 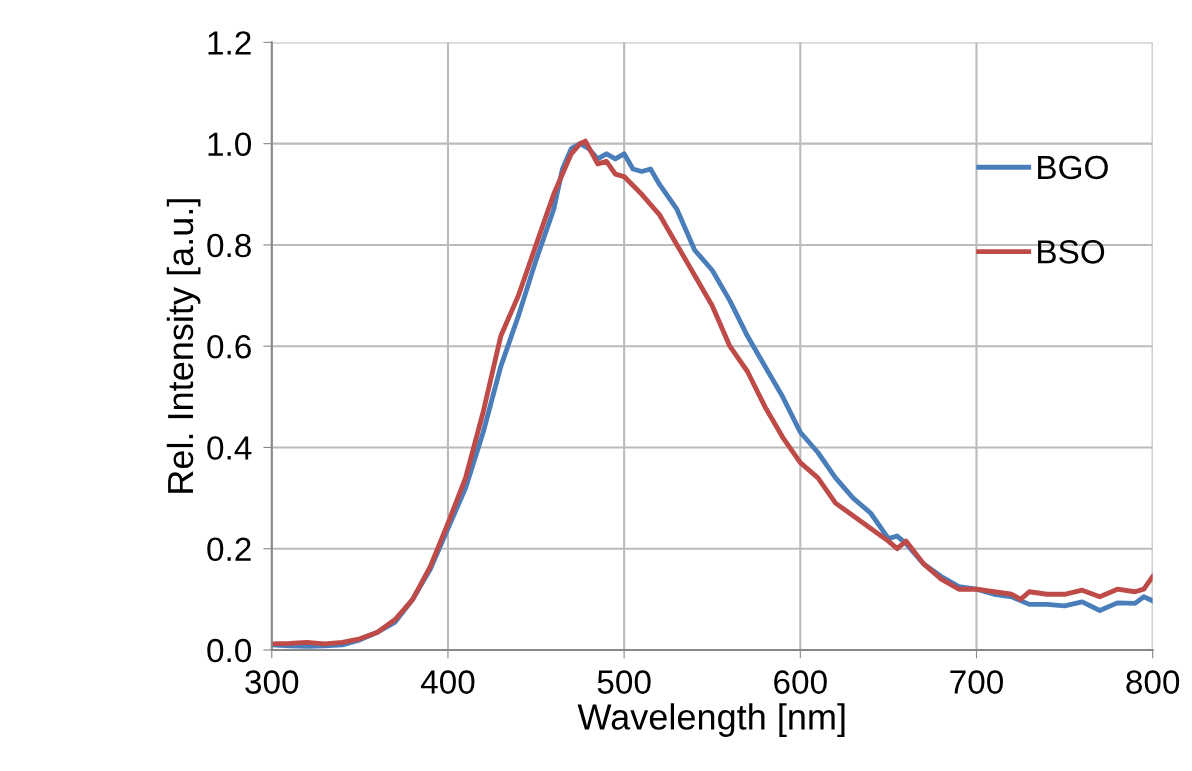 I want to click on x-tick-label: 300, so click(x=272, y=682).